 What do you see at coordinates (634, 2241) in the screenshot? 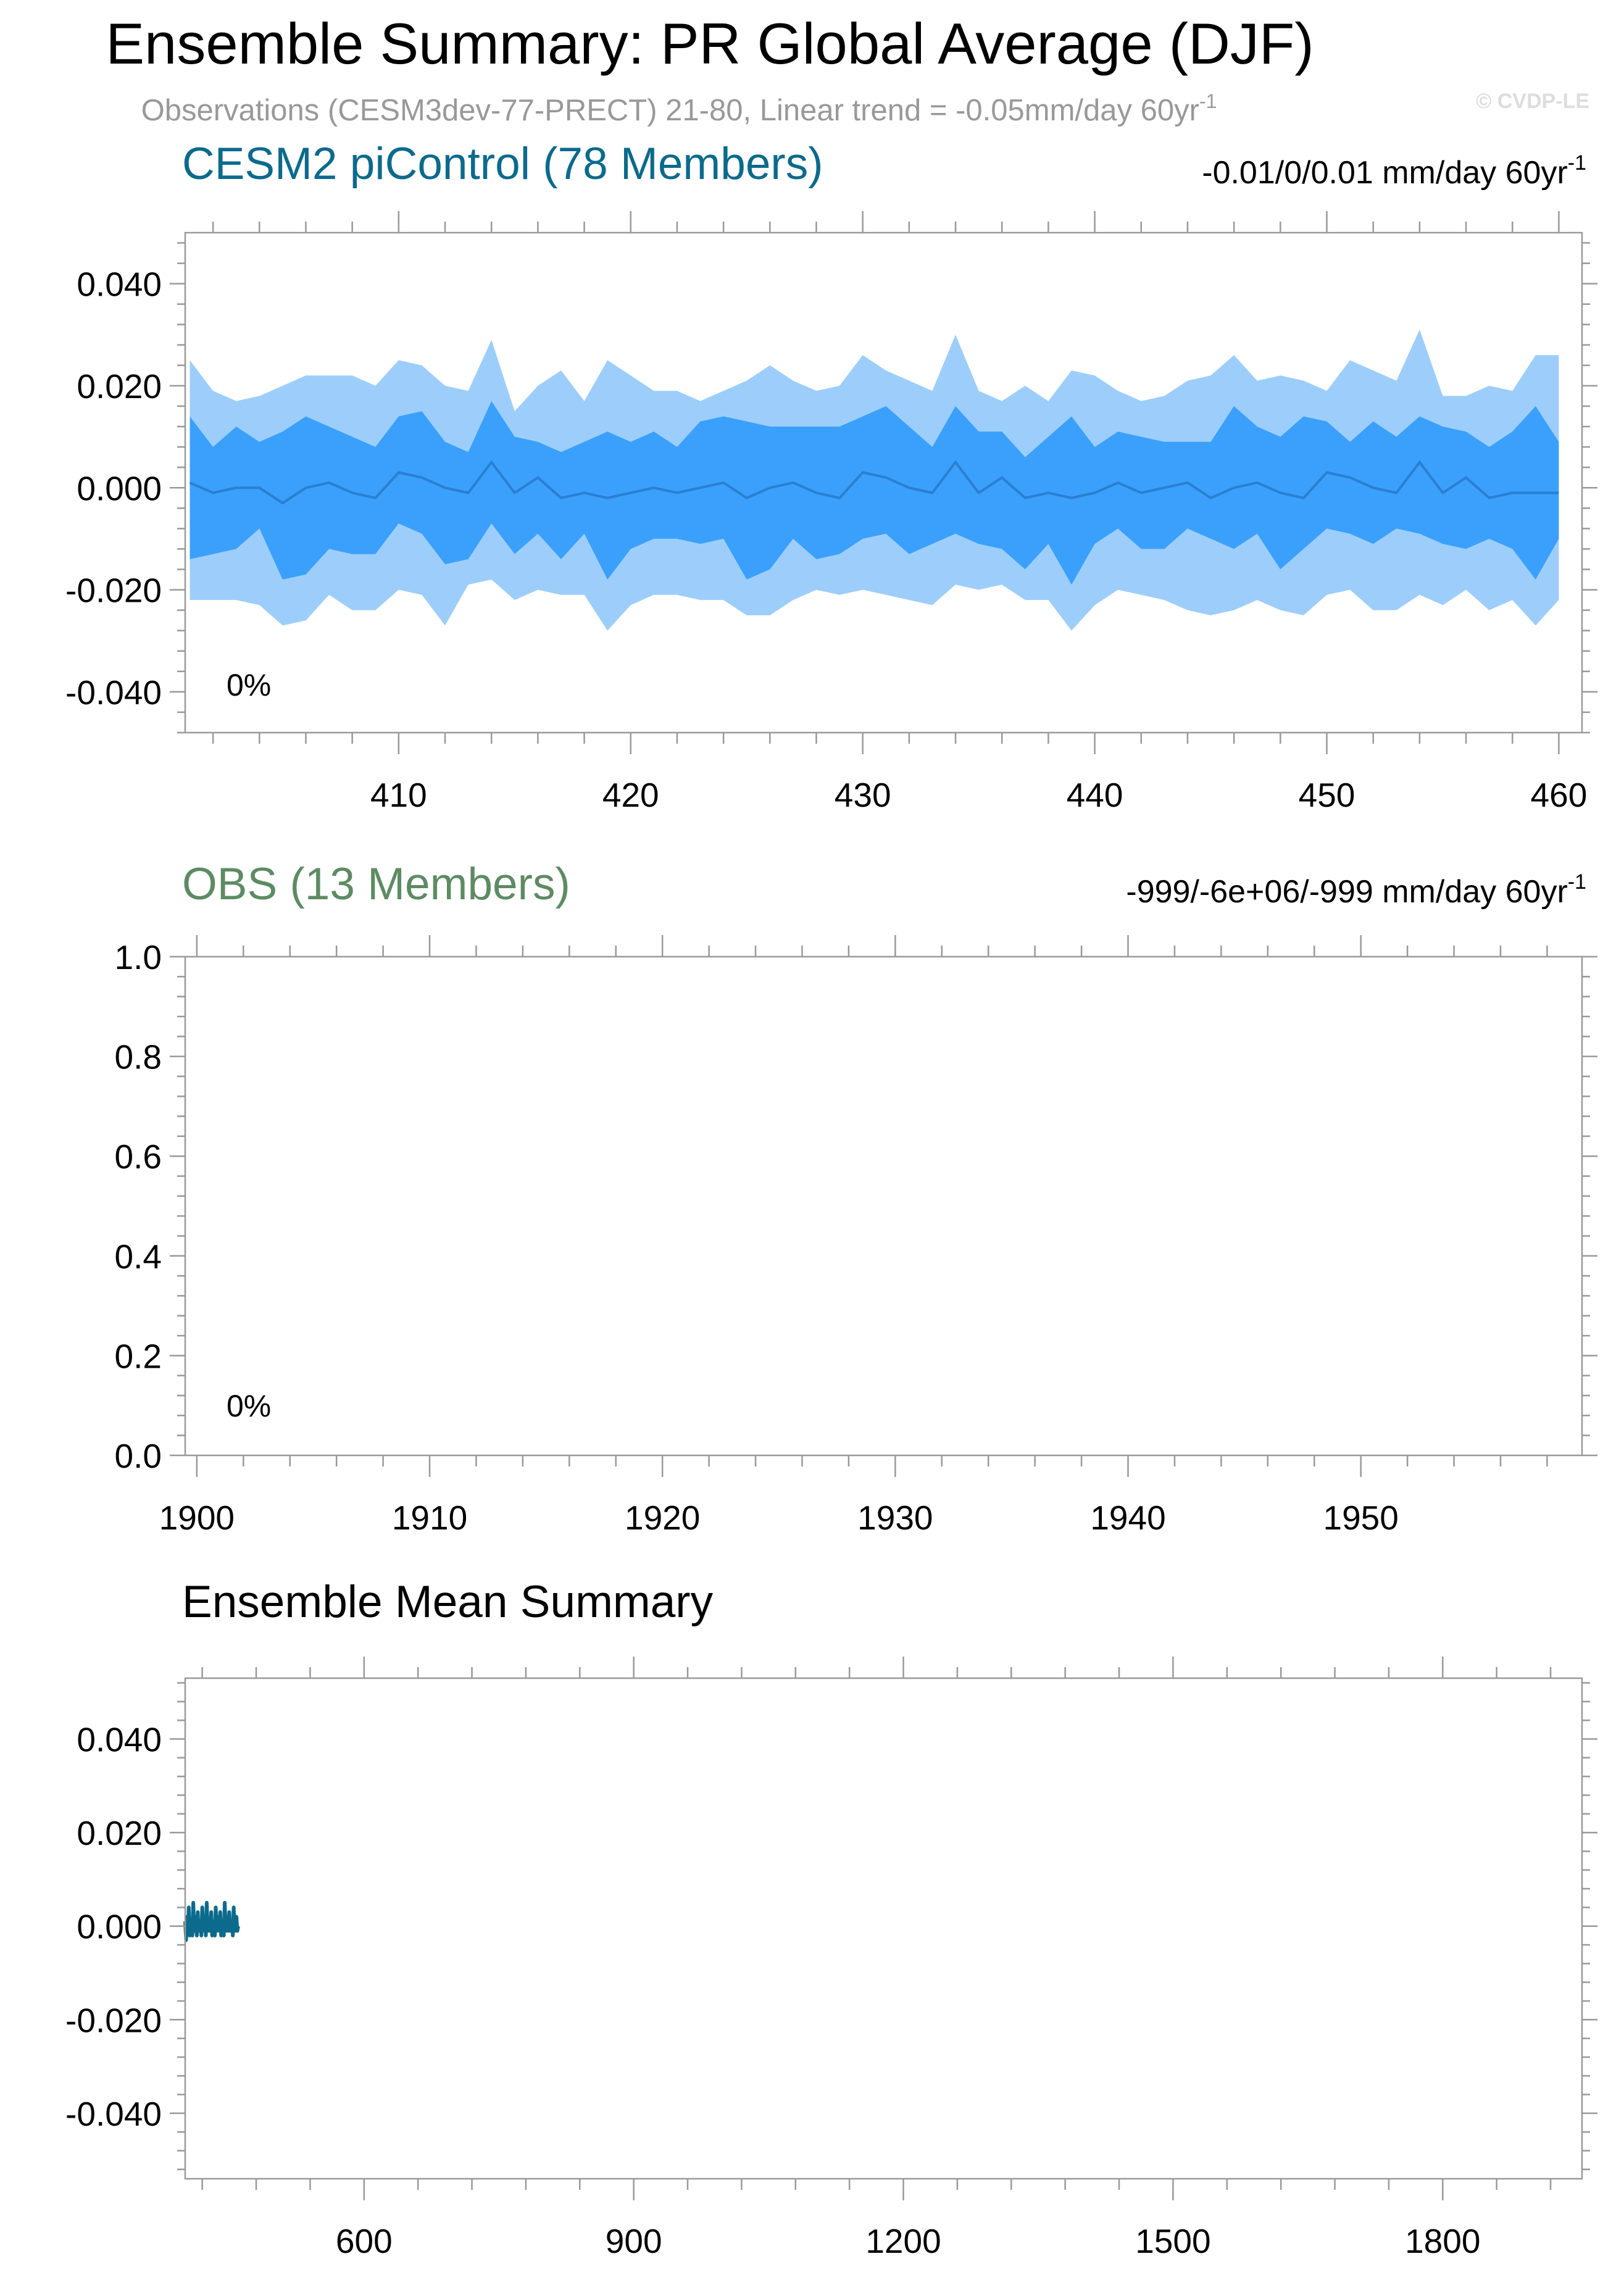
I see `x-tick-label: 900` at bounding box center [634, 2241].